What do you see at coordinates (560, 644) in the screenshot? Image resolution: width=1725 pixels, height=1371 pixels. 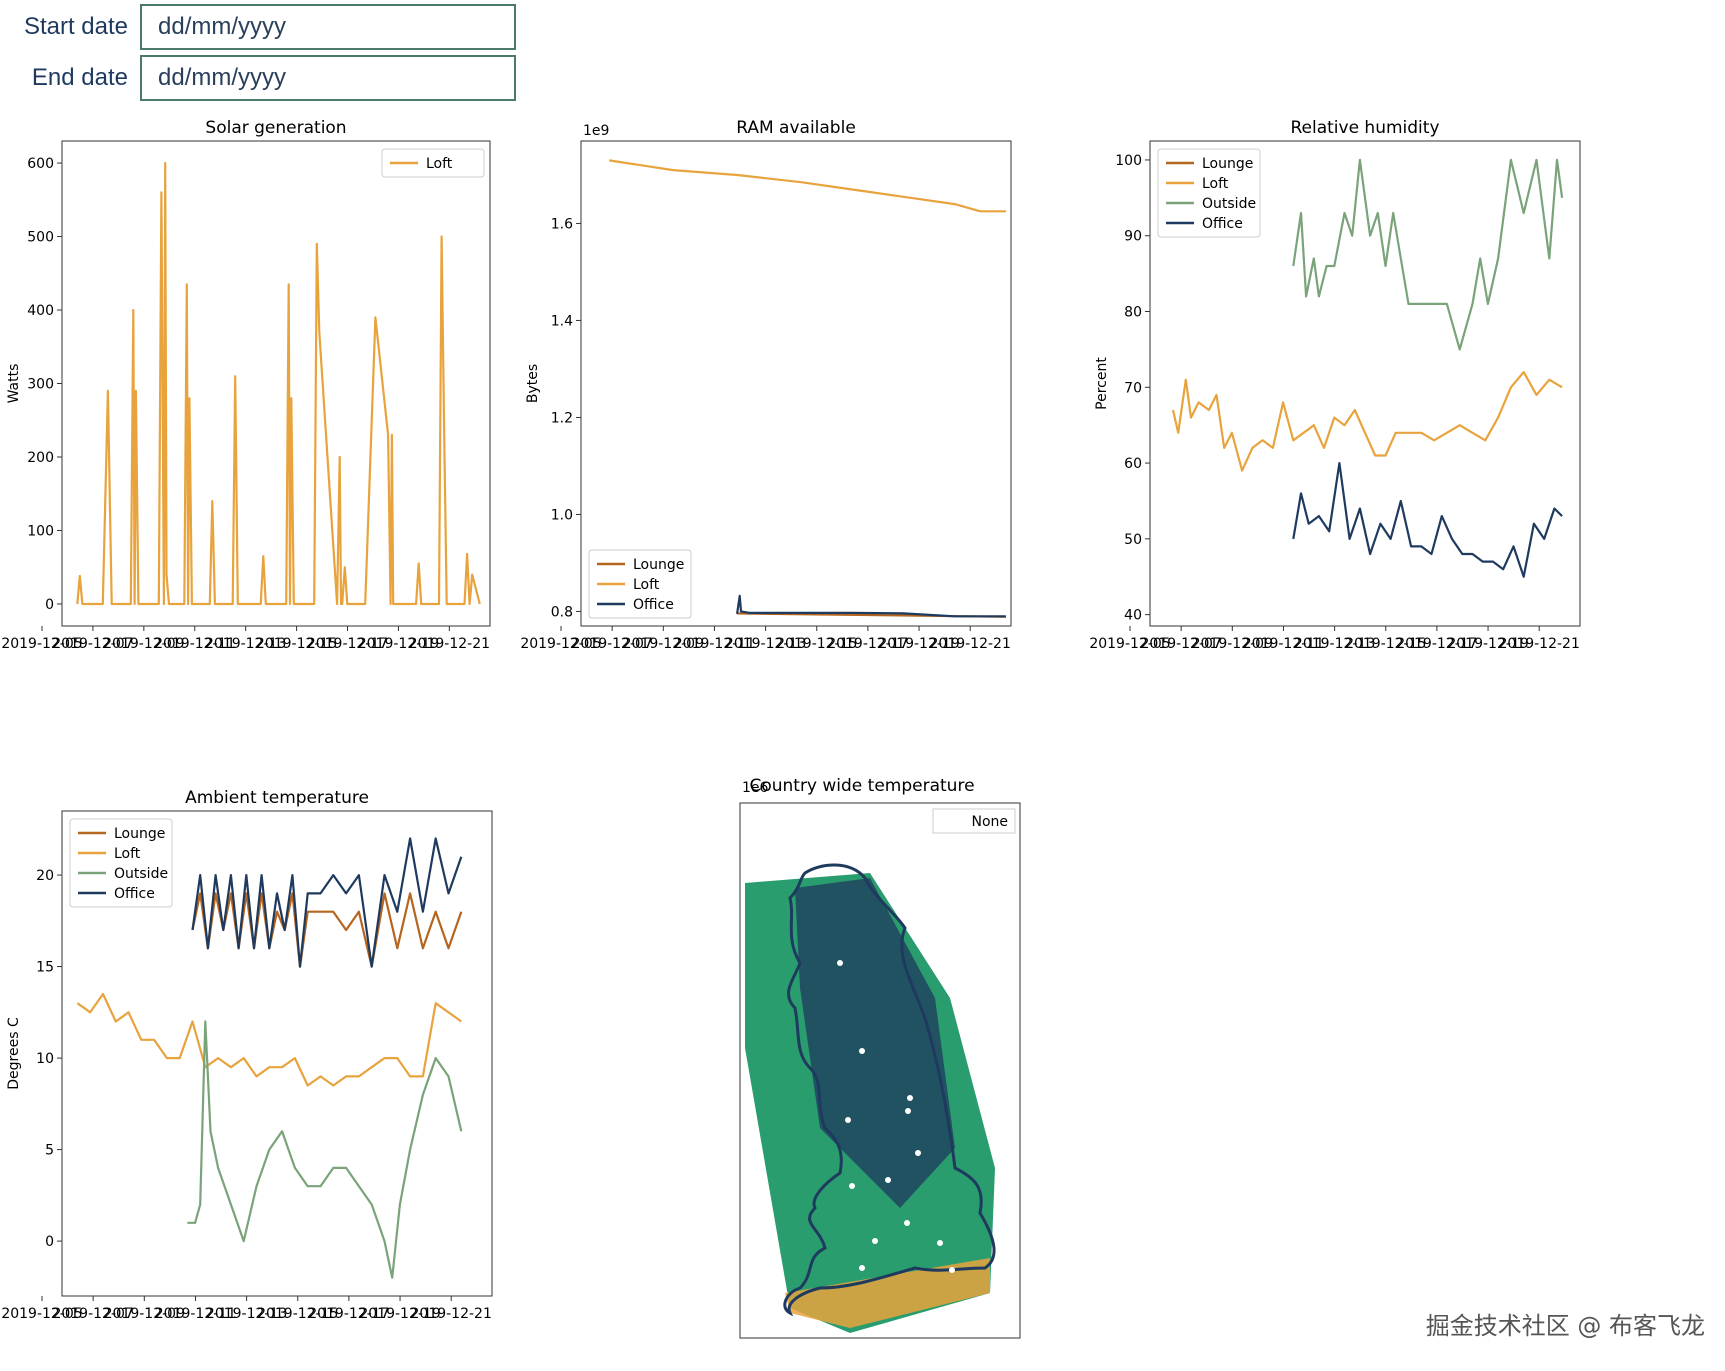 I see `ram-x-tick-label: 2019-12-05` at bounding box center [560, 644].